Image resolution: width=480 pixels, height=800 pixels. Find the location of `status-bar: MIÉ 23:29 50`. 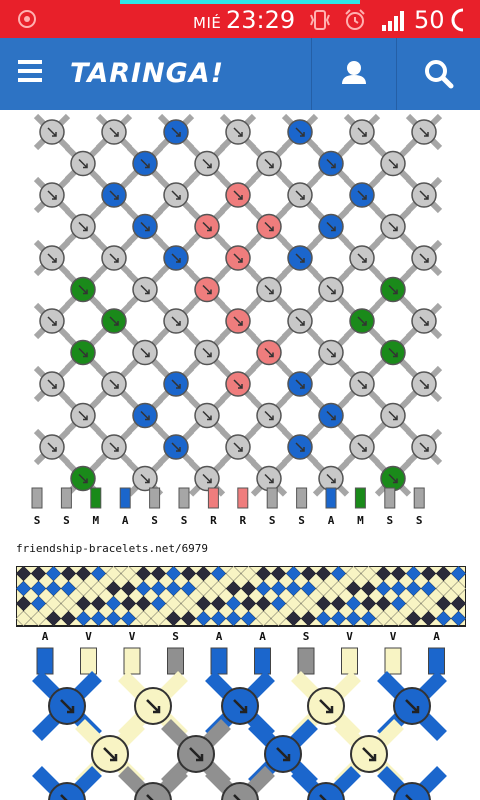

status-bar: MIÉ 23:29 50 is located at coordinates (240, 19).